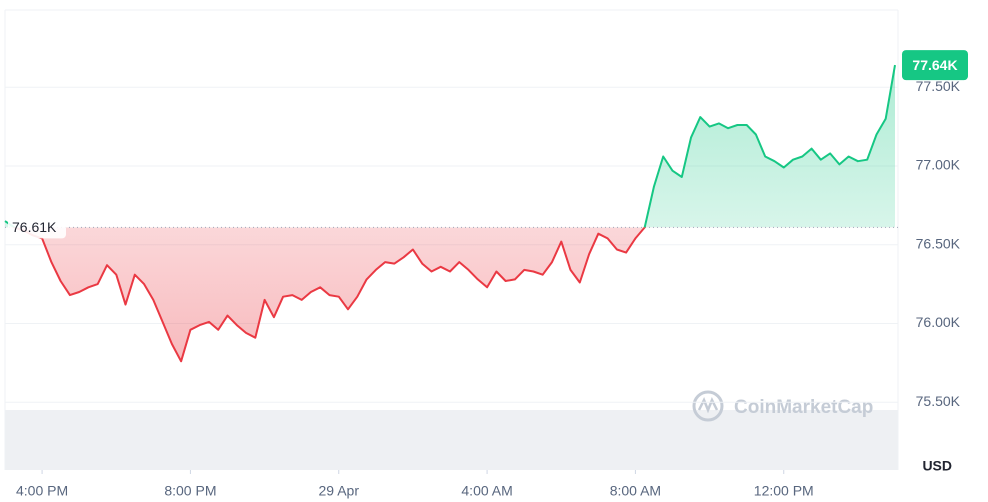 The height and width of the screenshot is (502, 988). Describe the element at coordinates (190, 491) in the screenshot. I see `x-tick-label: 8:00 PM` at that location.